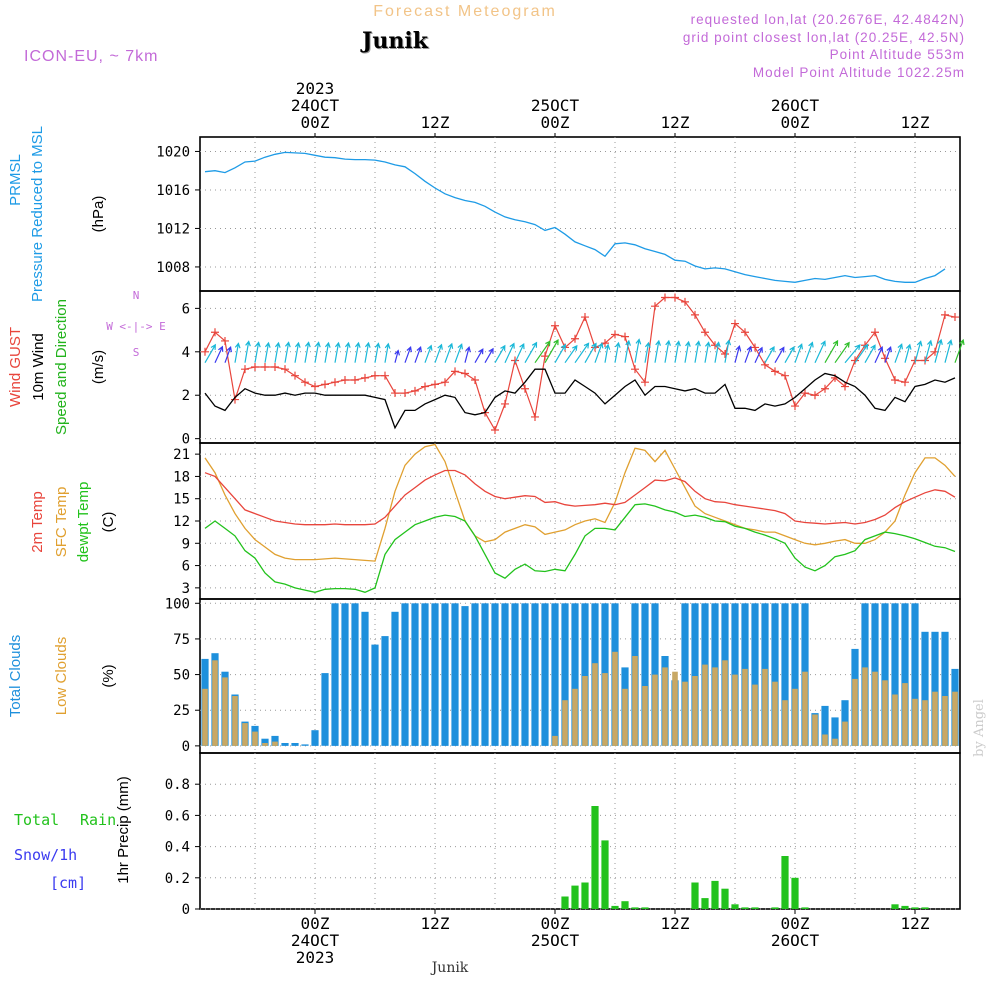 This screenshot has height=1000, width=1000. I want to click on location-title: Junik, so click(394, 41).